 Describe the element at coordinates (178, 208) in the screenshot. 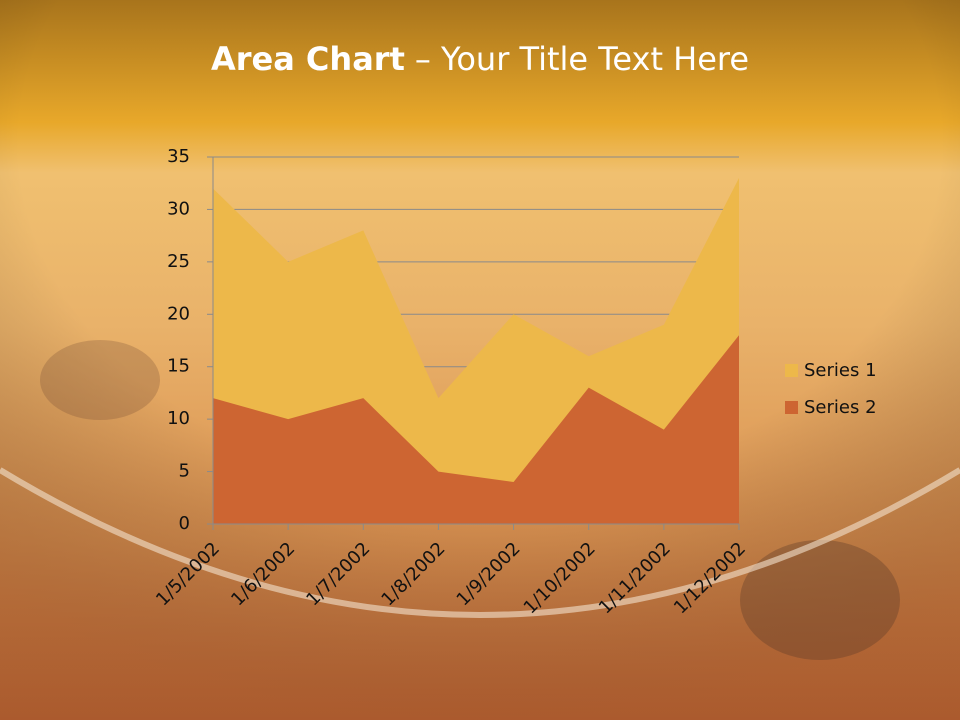

I see `y-tick-label: 30` at that location.